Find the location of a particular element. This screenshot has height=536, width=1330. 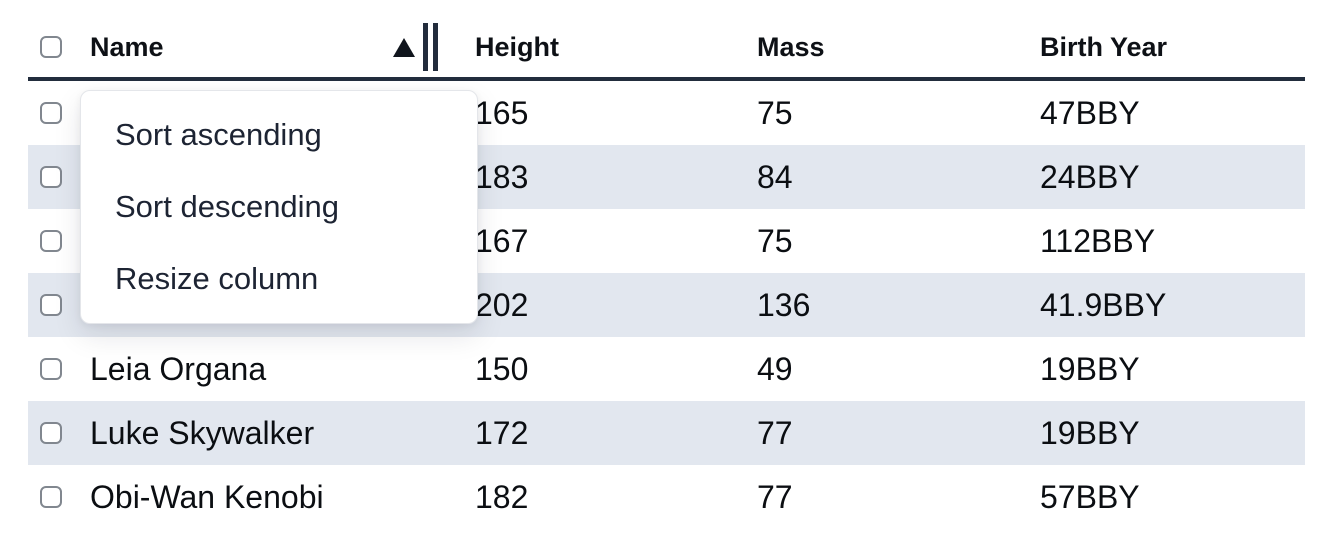

row-height-cell: 167 is located at coordinates (502, 240).